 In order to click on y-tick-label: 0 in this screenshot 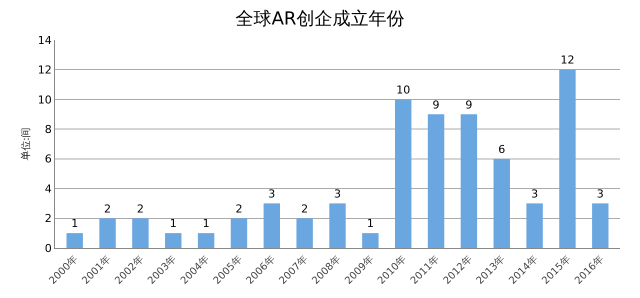, I will do `click(48, 248)`.